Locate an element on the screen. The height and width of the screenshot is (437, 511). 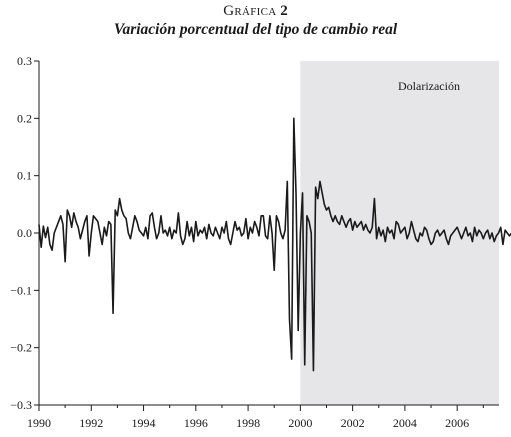
chart-title-prefix: Gráfica is located at coordinates (250, 11).